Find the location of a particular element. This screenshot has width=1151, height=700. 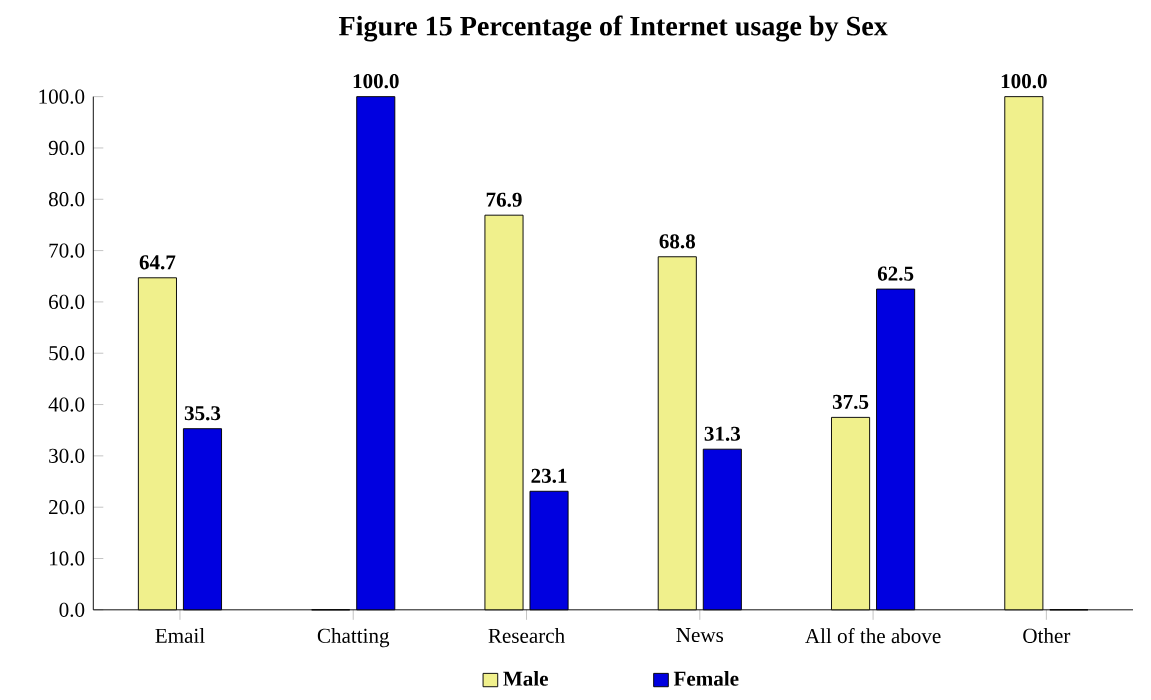

data-label: 64.7 is located at coordinates (157, 262).